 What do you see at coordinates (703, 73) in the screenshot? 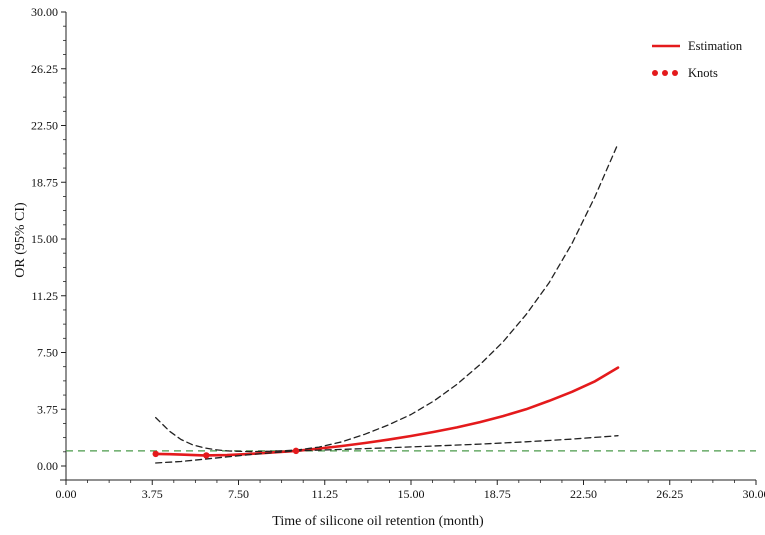
I see `legend-knots-label: Knots` at bounding box center [703, 73].